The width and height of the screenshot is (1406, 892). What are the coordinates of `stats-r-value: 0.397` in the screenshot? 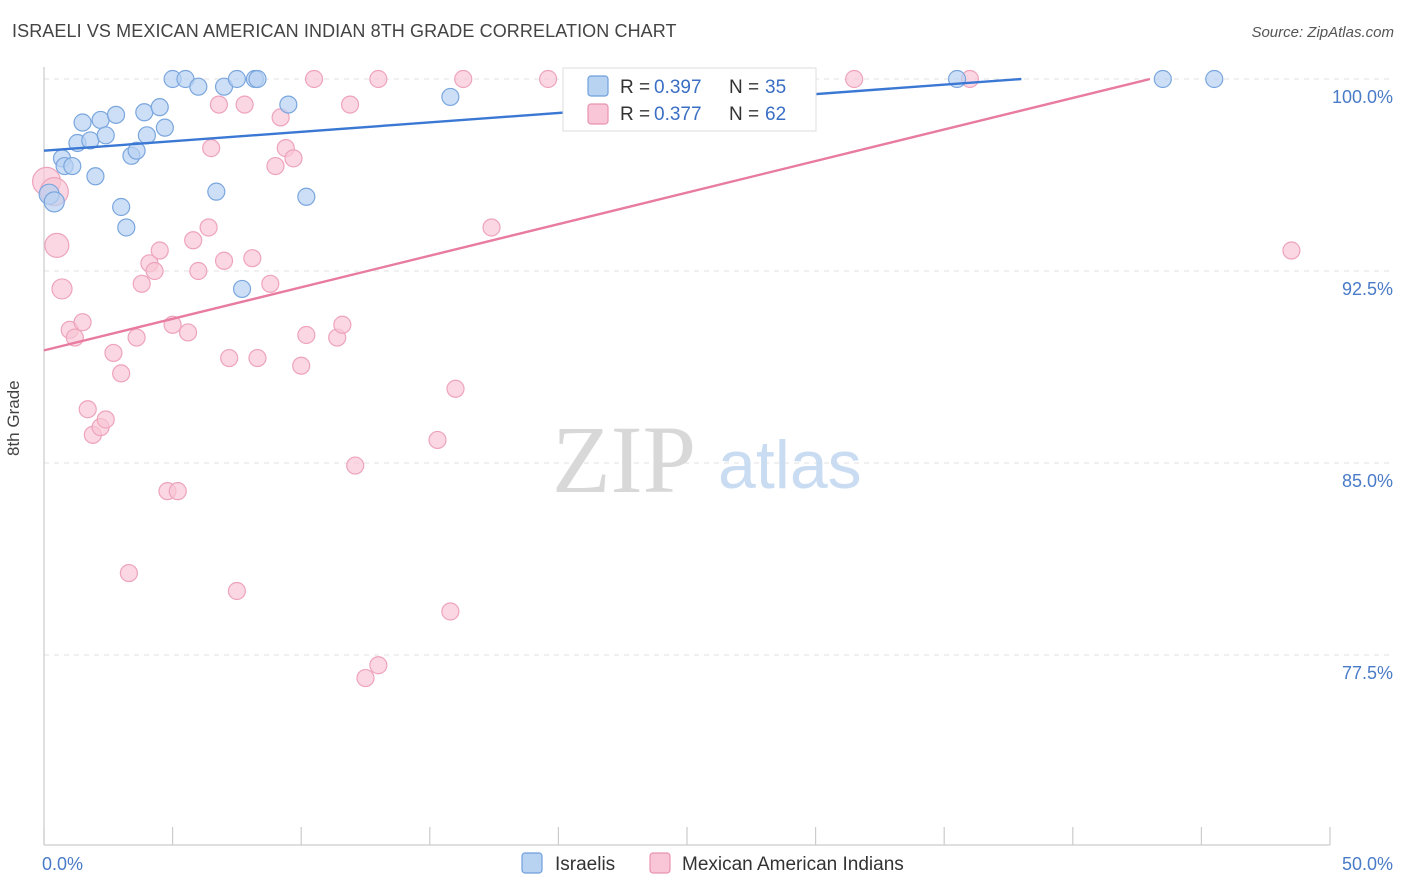 It's located at (678, 87).